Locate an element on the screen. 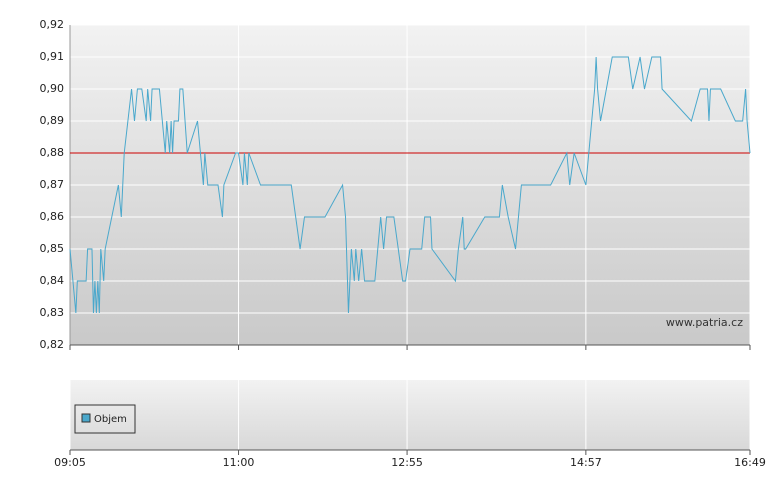 This screenshot has width=780, height=490. x-tick-label: 16:49 is located at coordinates (750, 462).